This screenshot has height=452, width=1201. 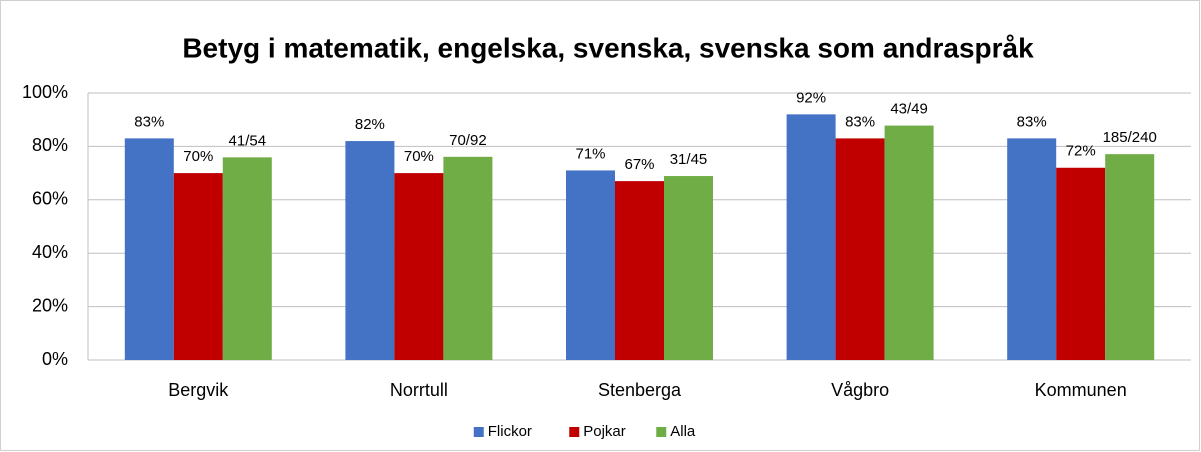 What do you see at coordinates (604, 431) in the screenshot?
I see `legend-label: Pojkar` at bounding box center [604, 431].